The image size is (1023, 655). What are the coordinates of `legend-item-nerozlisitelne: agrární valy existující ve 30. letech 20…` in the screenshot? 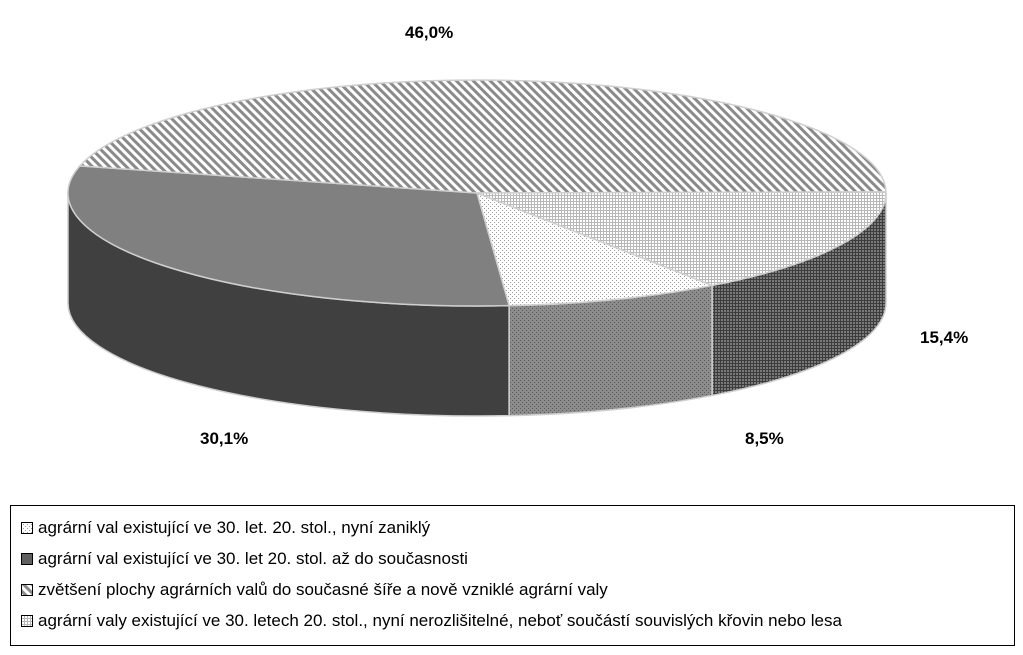 It's located at (517, 620).